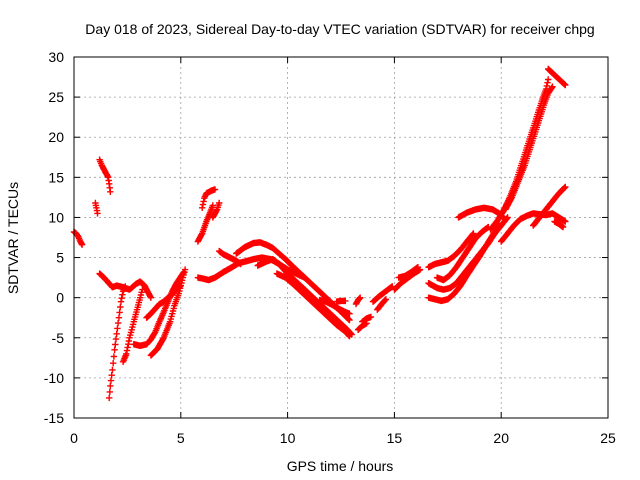  What do you see at coordinates (181, 438) in the screenshot?
I see `x-tick-label: 5` at bounding box center [181, 438].